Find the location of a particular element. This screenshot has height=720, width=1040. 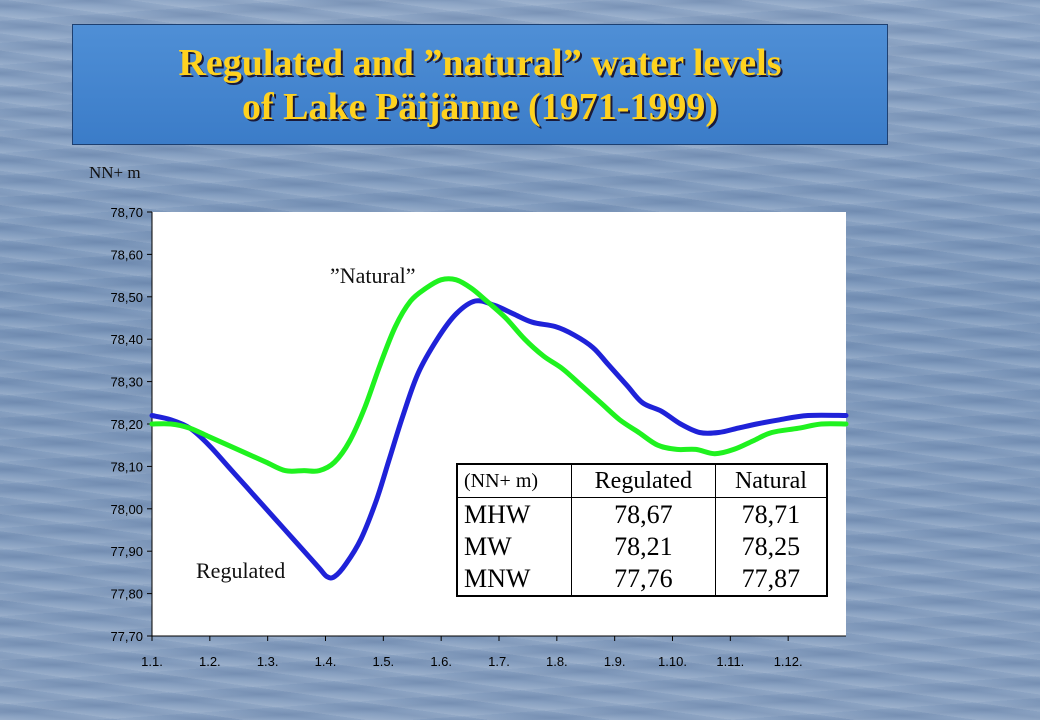

stats-header-unit: (NN+ m) is located at coordinates (514, 480).